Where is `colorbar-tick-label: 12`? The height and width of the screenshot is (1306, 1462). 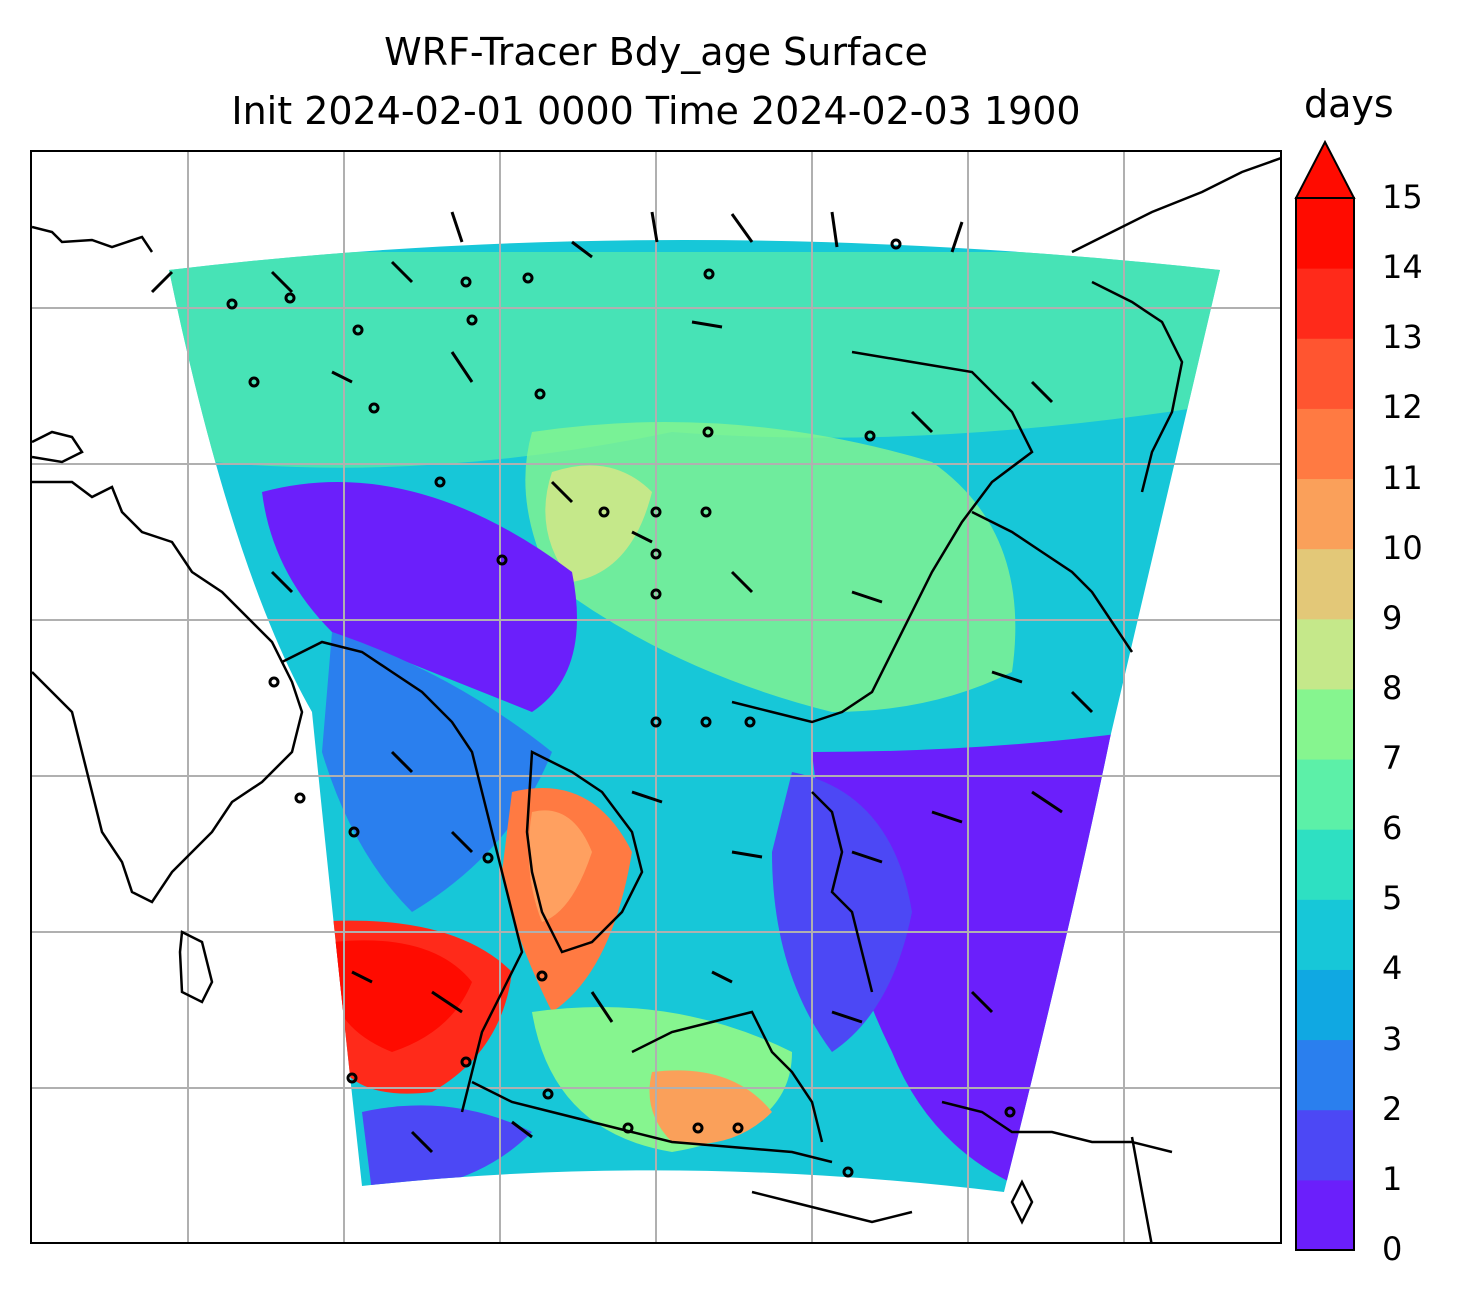
colorbar-tick-label: 12 is located at coordinates (1402, 407).